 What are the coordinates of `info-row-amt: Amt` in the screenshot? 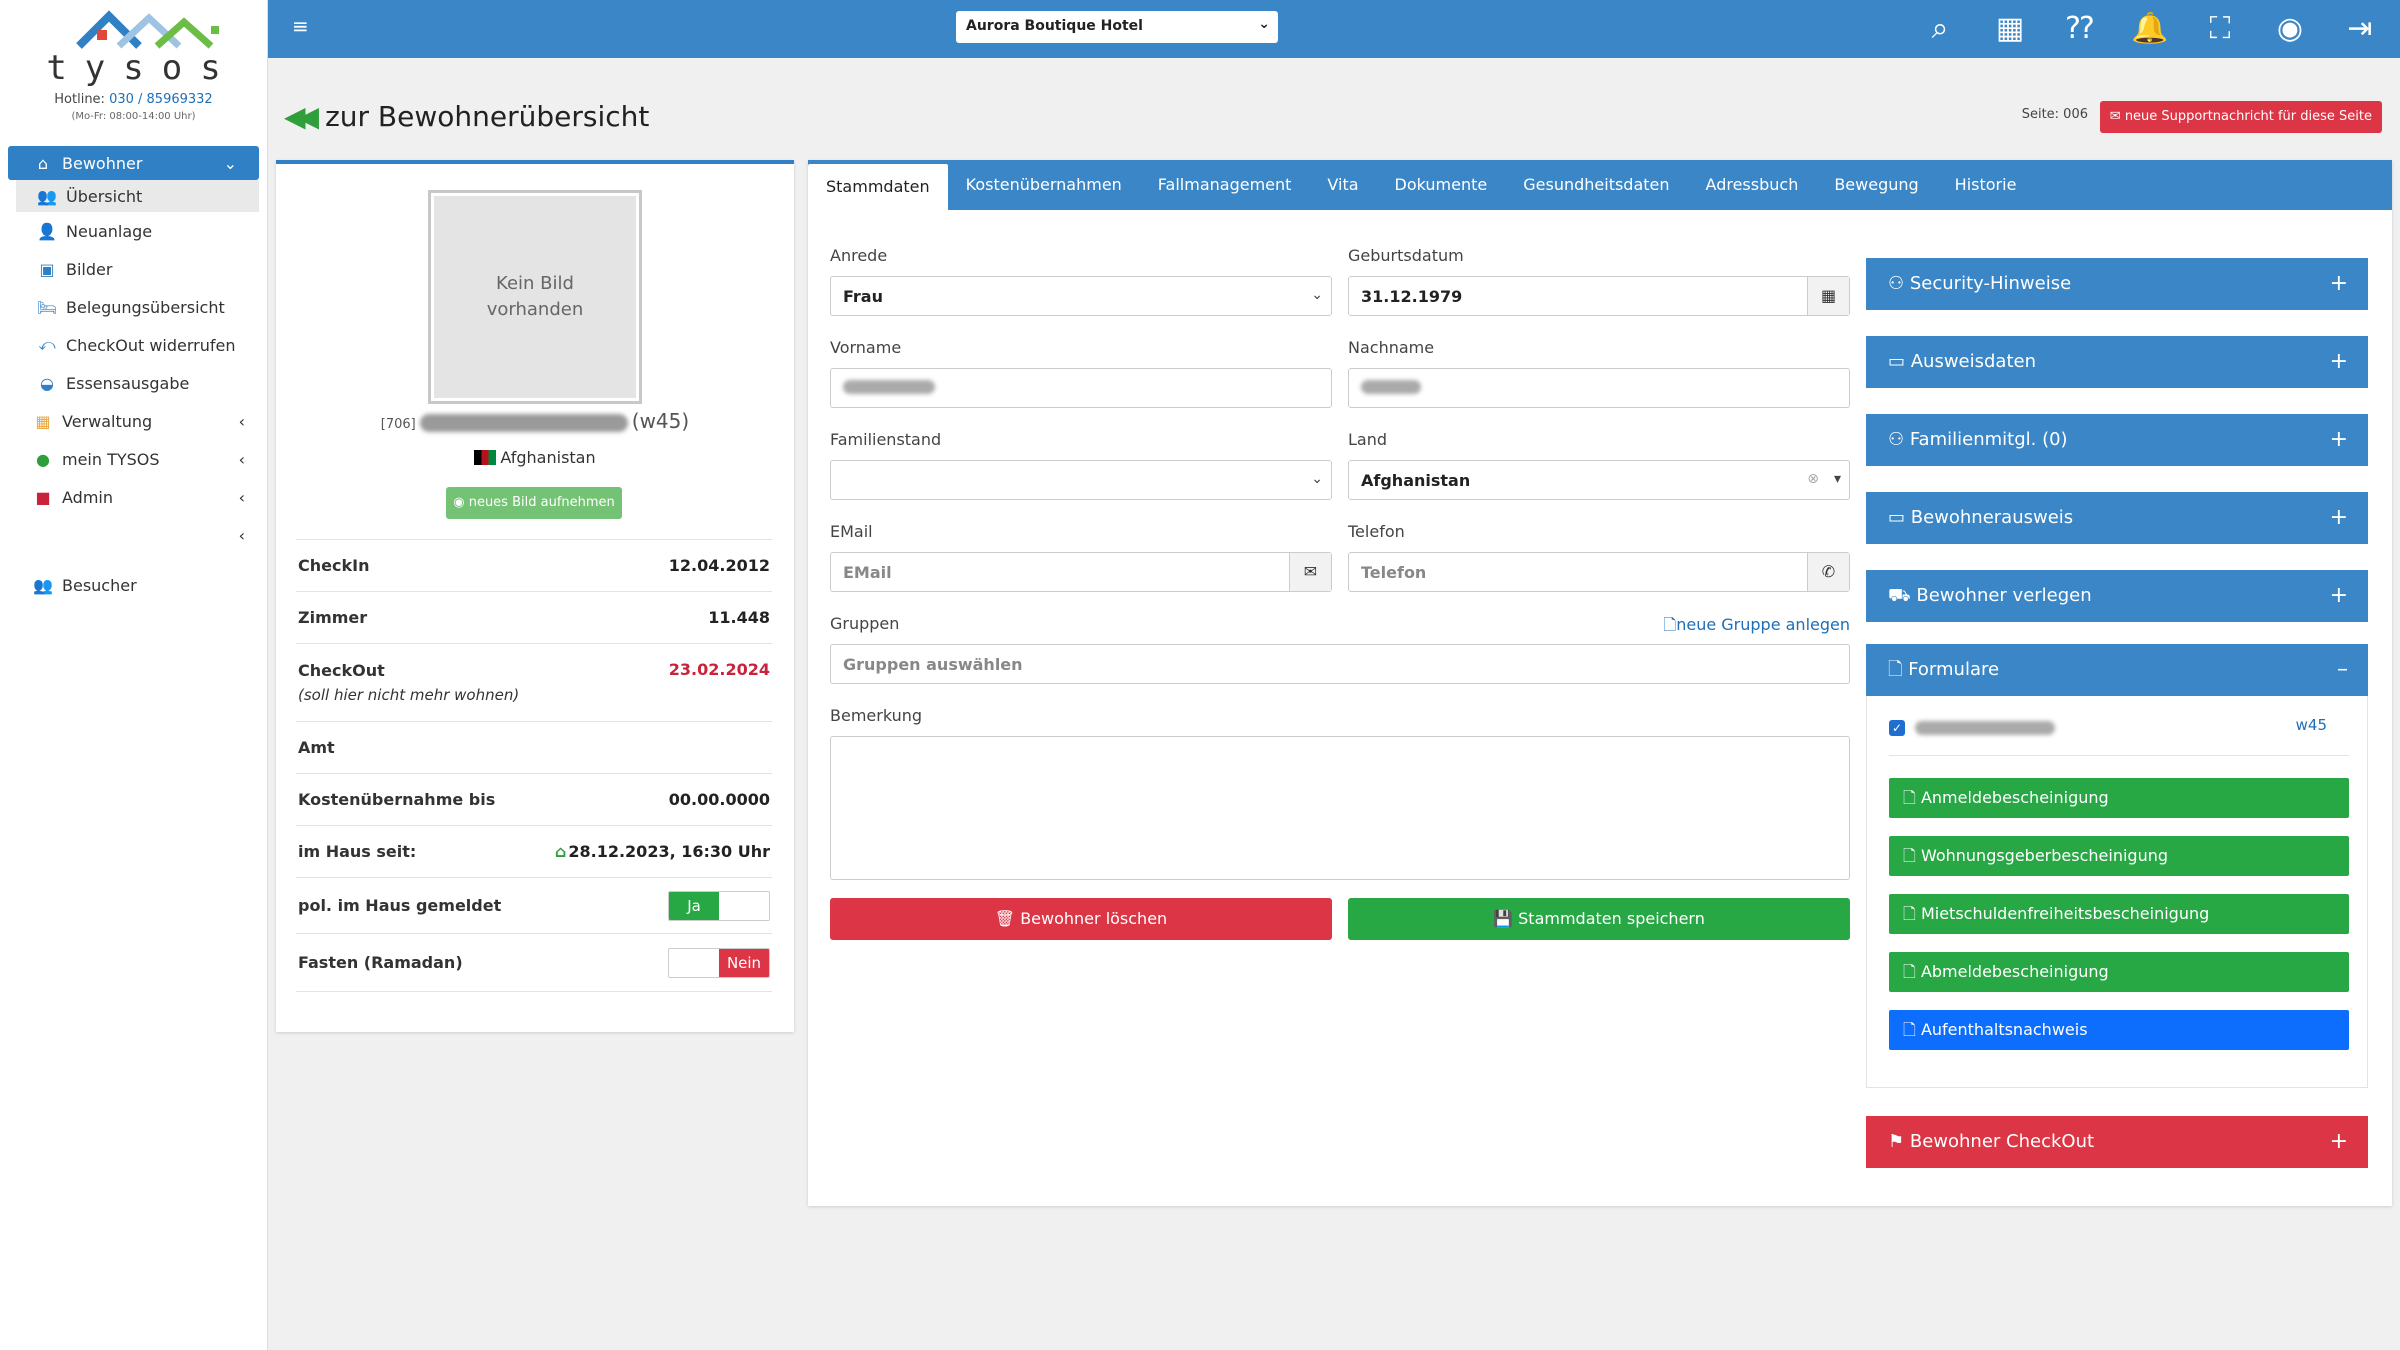 It's located at (534, 748).